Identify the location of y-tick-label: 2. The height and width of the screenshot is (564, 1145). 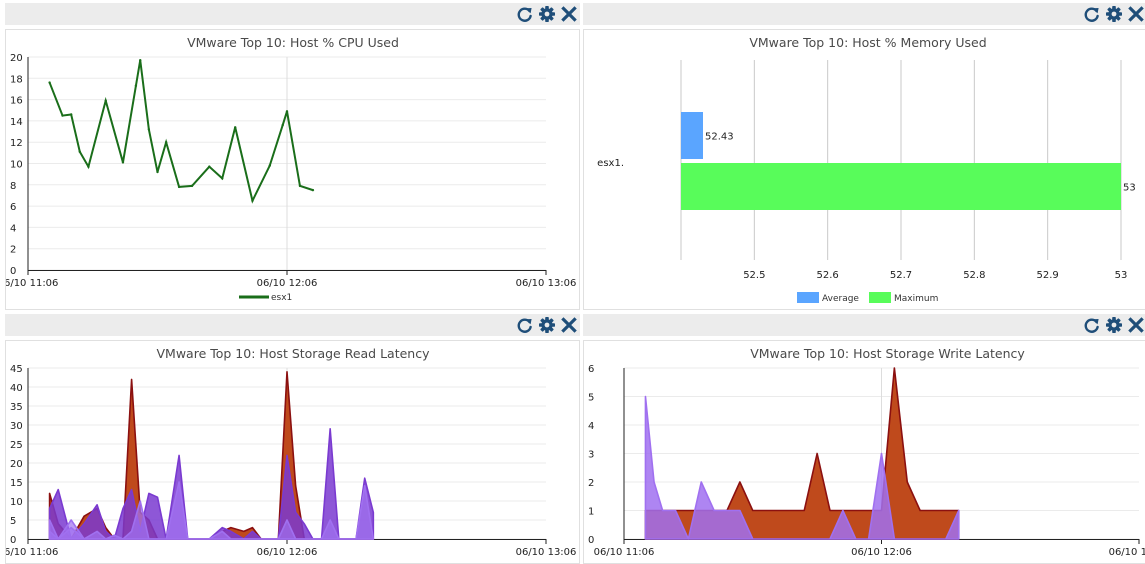
(13, 250).